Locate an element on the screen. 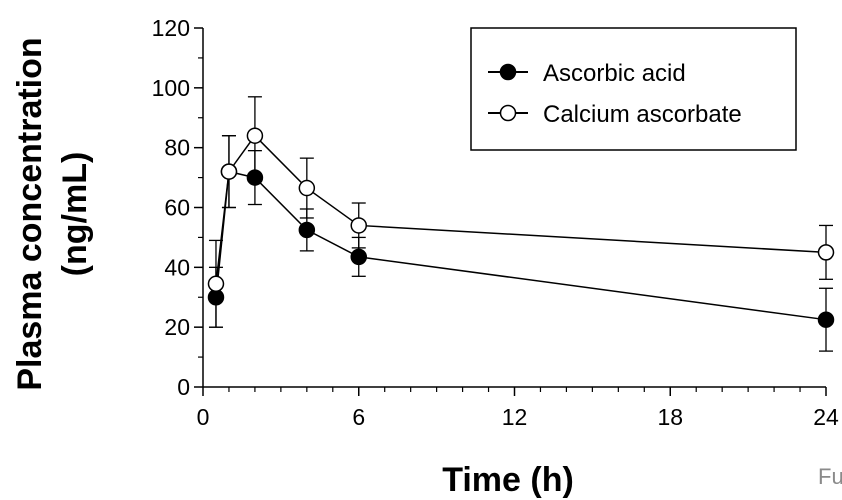 This screenshot has width=842, height=500. y-axis-title: Plasma concentration (ng/mL) is located at coordinates (52, 213).